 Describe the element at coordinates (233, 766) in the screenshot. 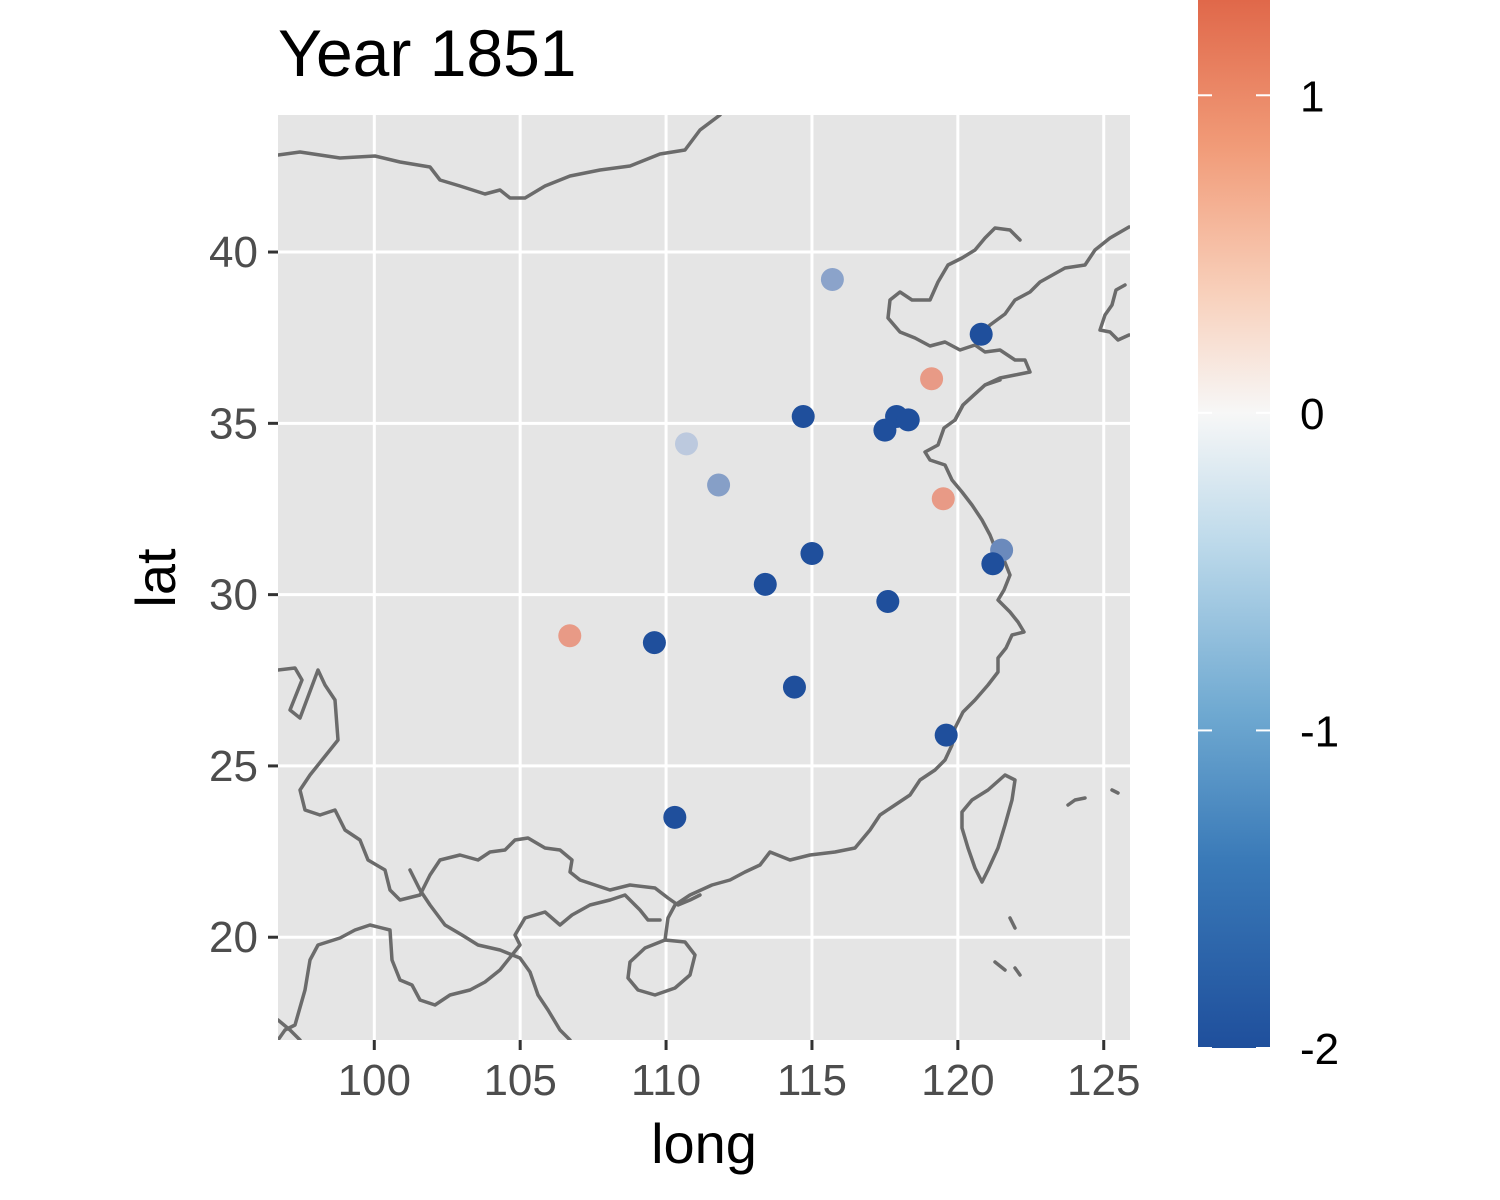

I see `y-tick-label: 25` at that location.